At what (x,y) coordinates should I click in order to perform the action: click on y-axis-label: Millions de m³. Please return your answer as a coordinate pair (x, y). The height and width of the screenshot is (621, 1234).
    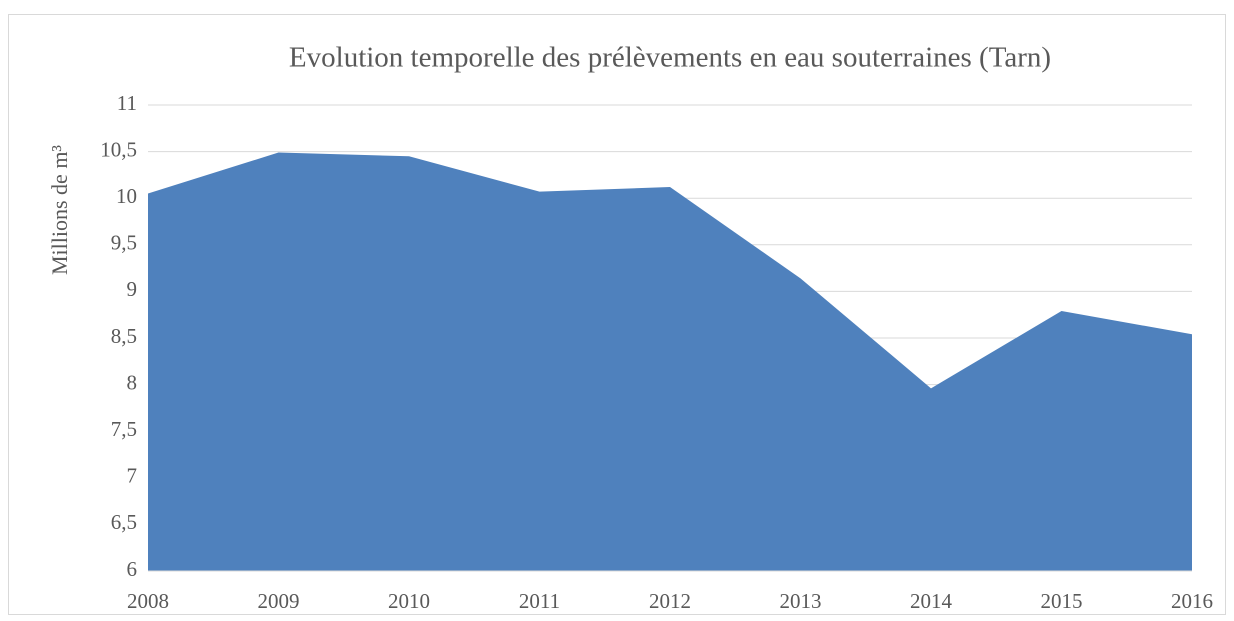
    Looking at the image, I should click on (59, 210).